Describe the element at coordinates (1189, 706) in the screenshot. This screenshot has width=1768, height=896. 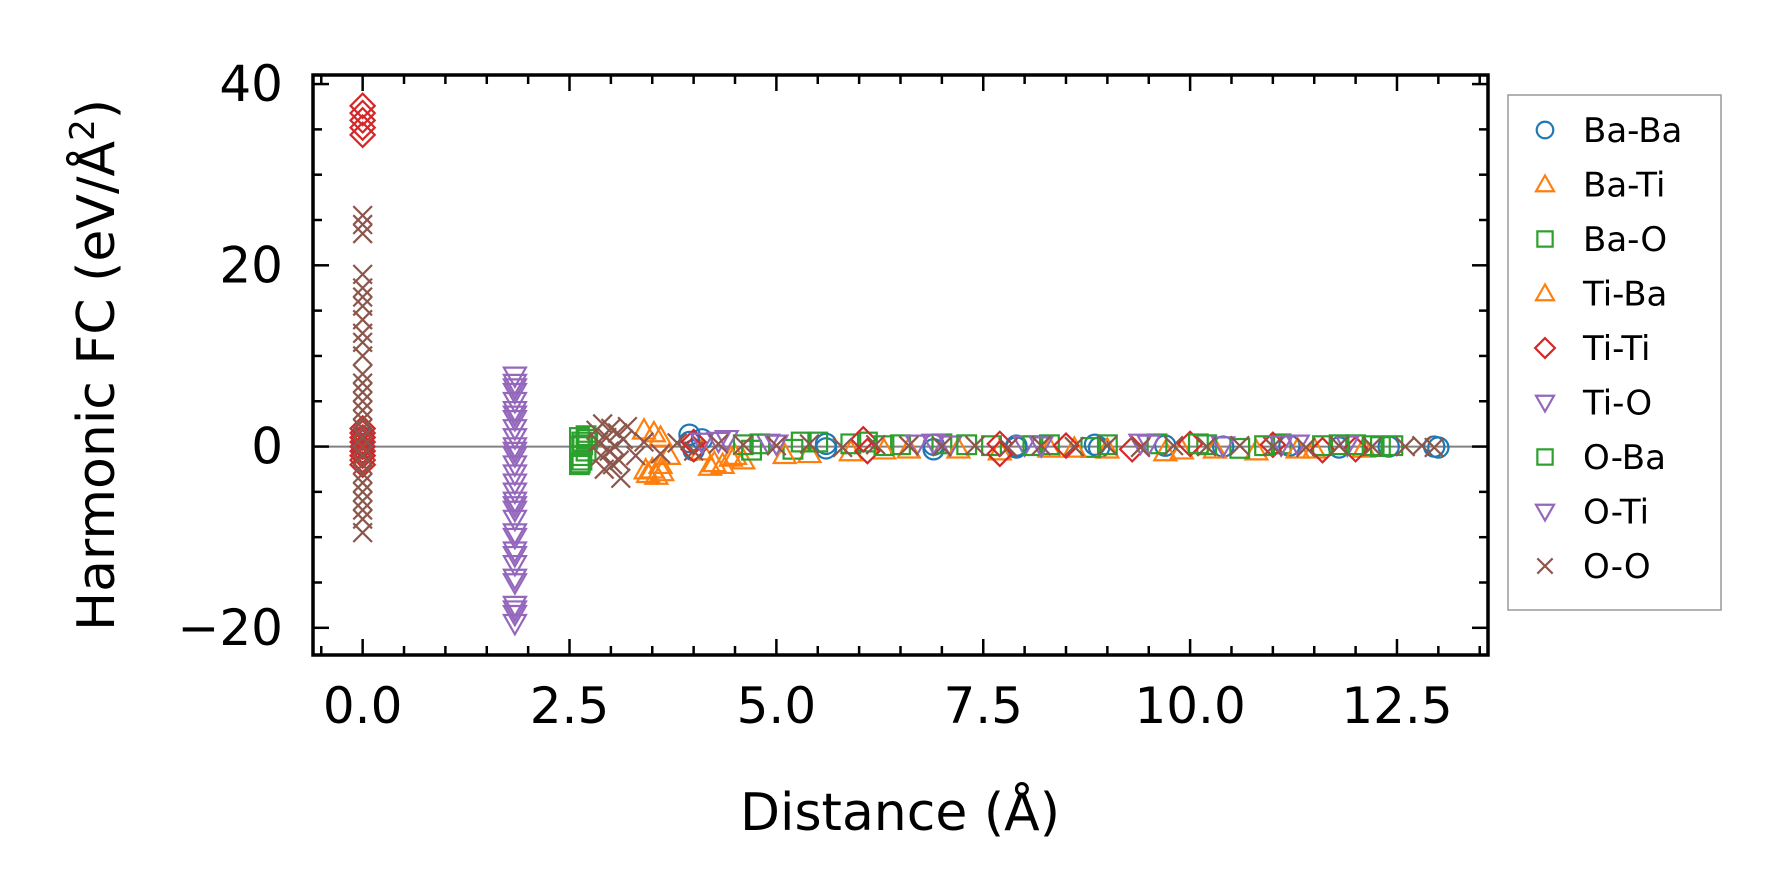
I see `x-tick-label: 10.0` at that location.